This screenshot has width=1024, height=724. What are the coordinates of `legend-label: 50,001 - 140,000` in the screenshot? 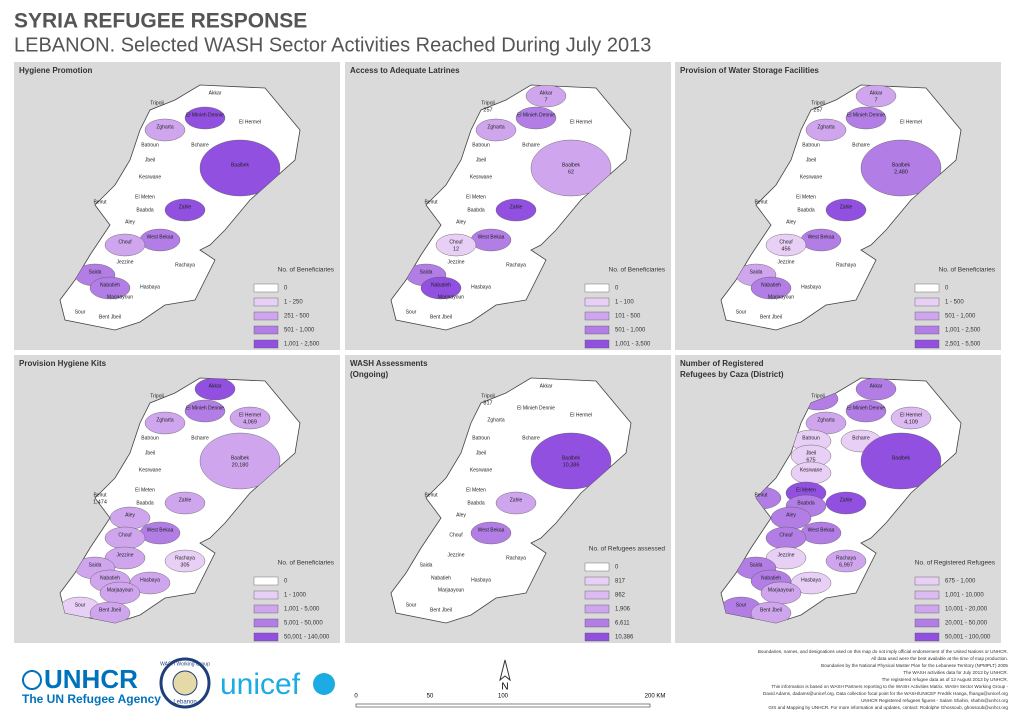 It's located at (307, 638).